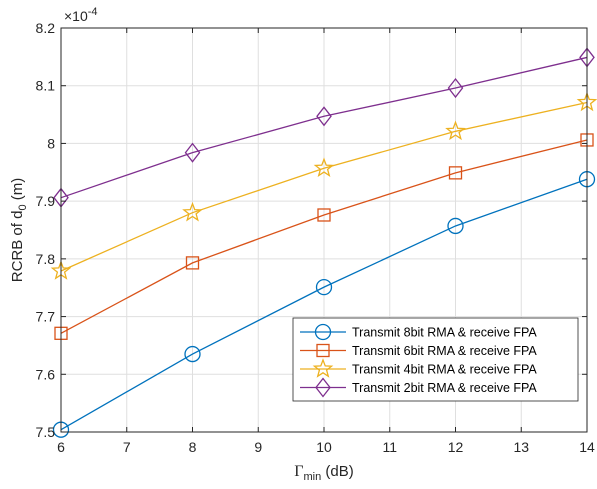  I want to click on x-axis-label-symbol: Γ, so click(298, 471).